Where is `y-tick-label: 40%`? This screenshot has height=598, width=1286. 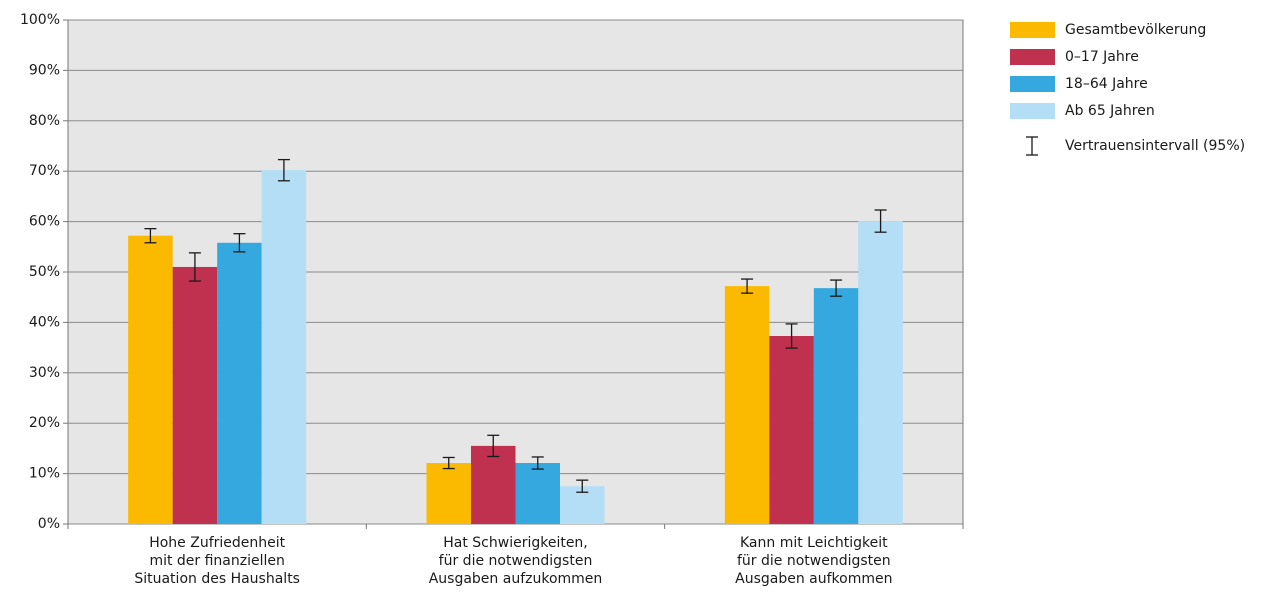 y-tick-label: 40% is located at coordinates (44, 322).